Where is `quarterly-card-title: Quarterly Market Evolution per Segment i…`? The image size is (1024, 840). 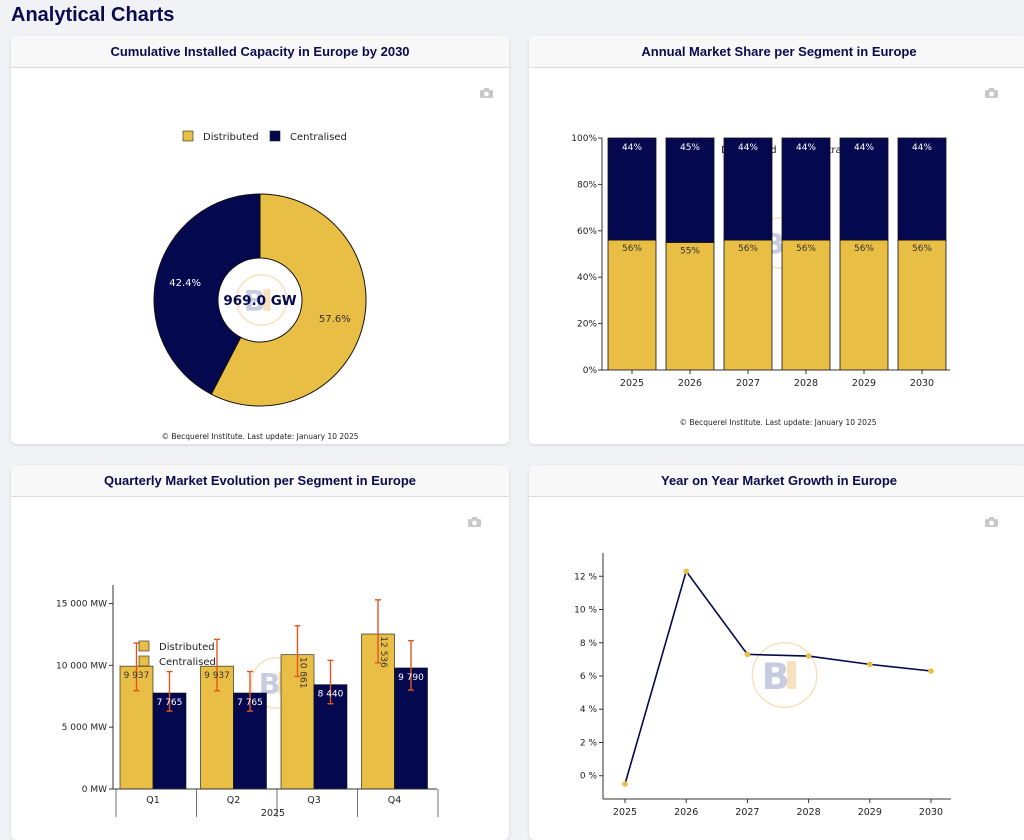
quarterly-card-title: Quarterly Market Evolution per Segment i… is located at coordinates (260, 481).